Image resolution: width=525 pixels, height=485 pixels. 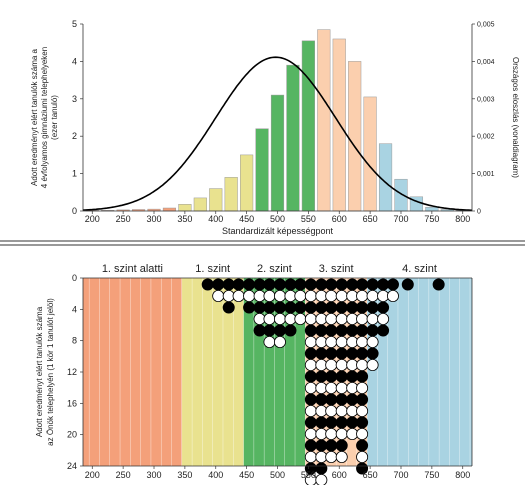 I want to click on separator, so click(x=262, y=243).